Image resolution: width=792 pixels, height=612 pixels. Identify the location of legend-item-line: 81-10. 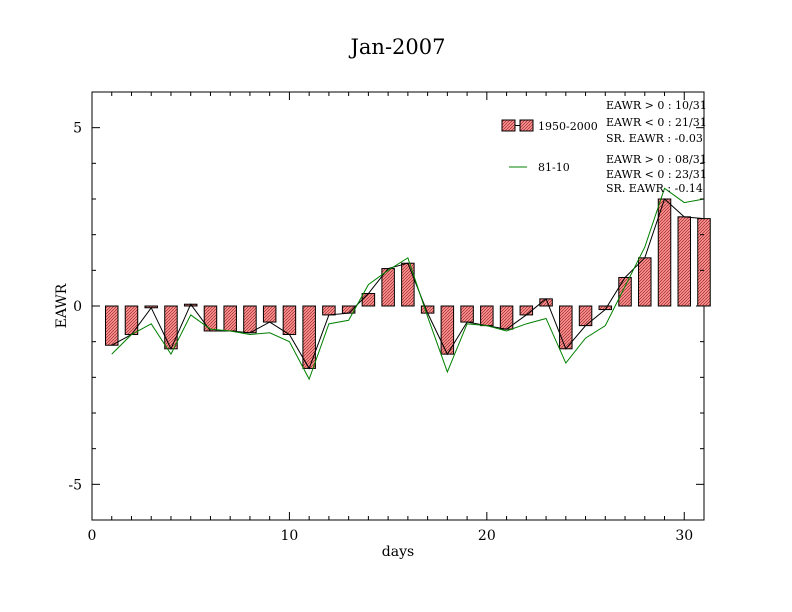
(539, 167).